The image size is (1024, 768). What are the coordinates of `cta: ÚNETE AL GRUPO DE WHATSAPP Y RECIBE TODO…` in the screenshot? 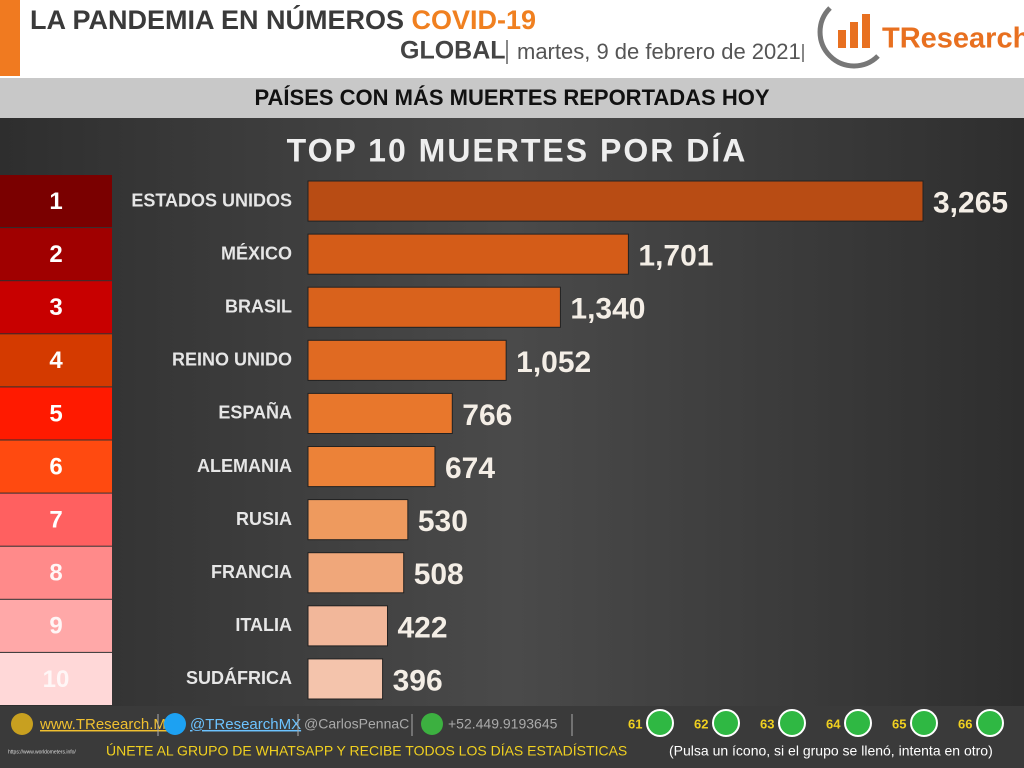 It's located at (366, 751).